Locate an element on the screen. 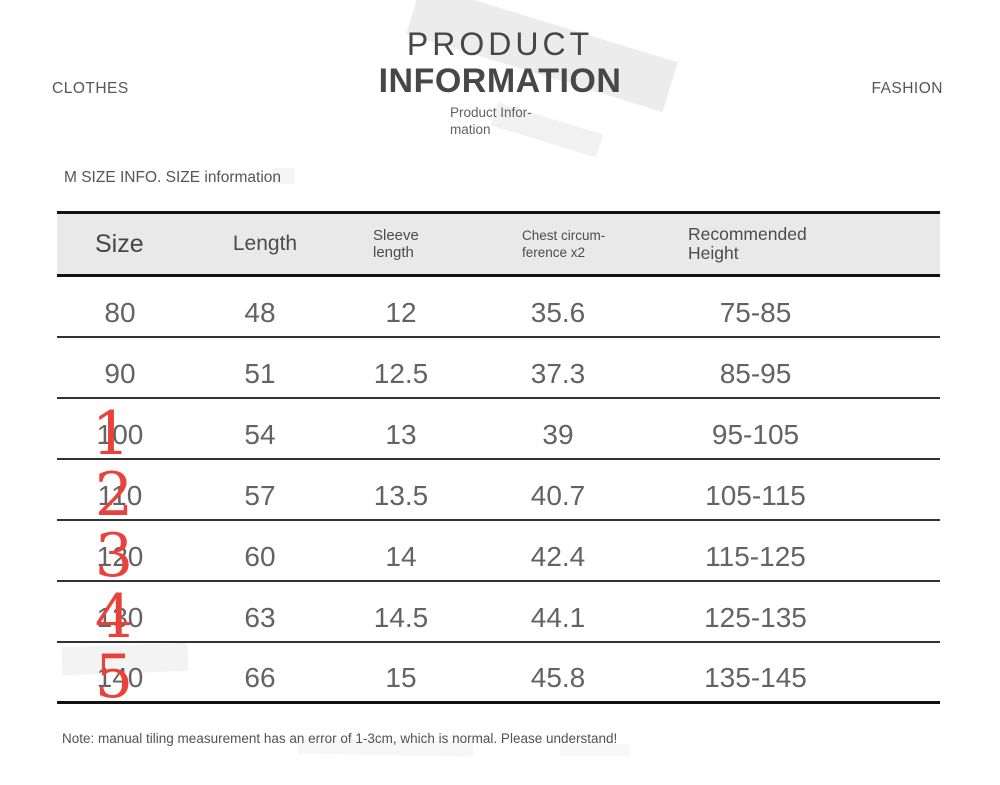 The image size is (1000, 785). chest-value: 39 is located at coordinates (558, 434).